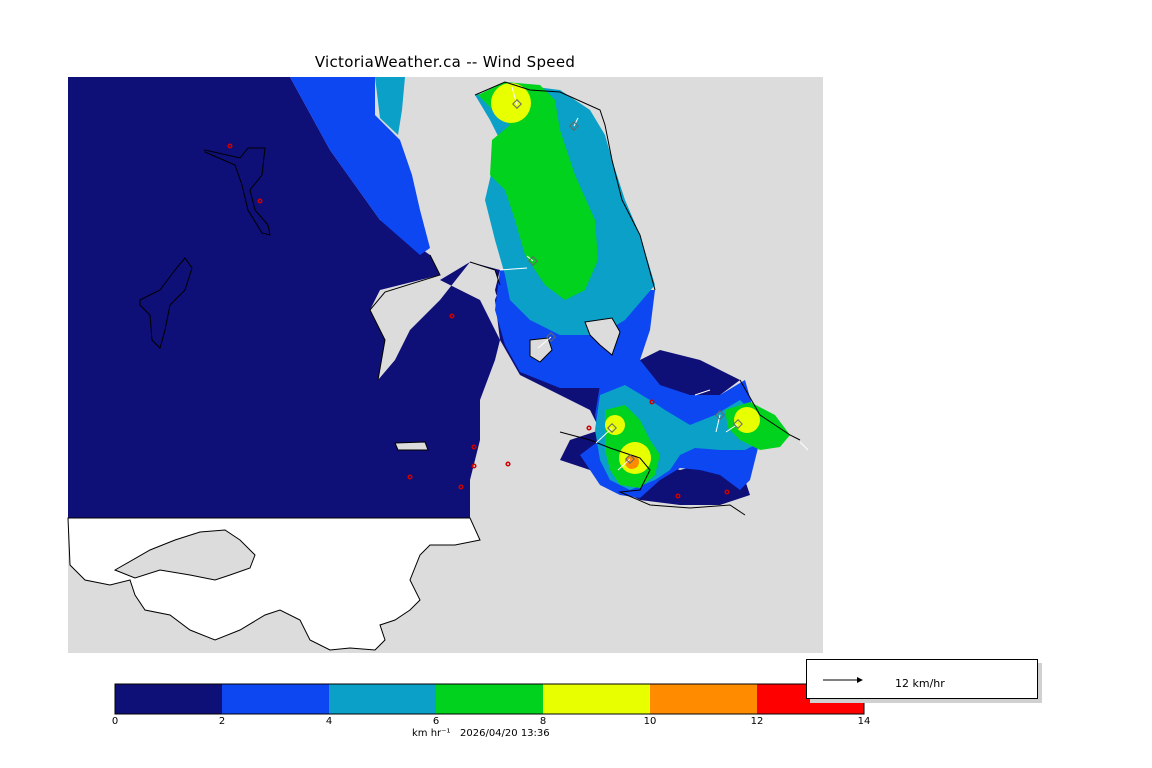 The image size is (1152, 768). I want to click on wind-reference-arrow-icon, so click(843, 680).